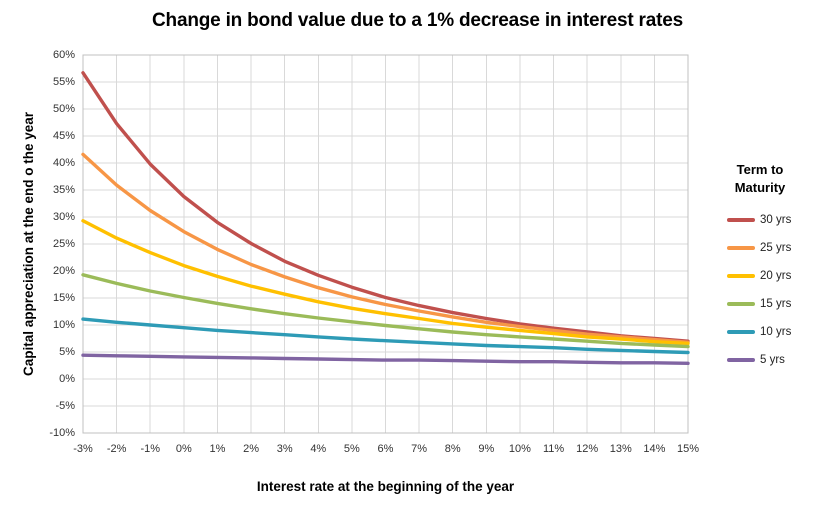 This screenshot has height=518, width=835. I want to click on y-tick-label: 55%, so click(63, 81).